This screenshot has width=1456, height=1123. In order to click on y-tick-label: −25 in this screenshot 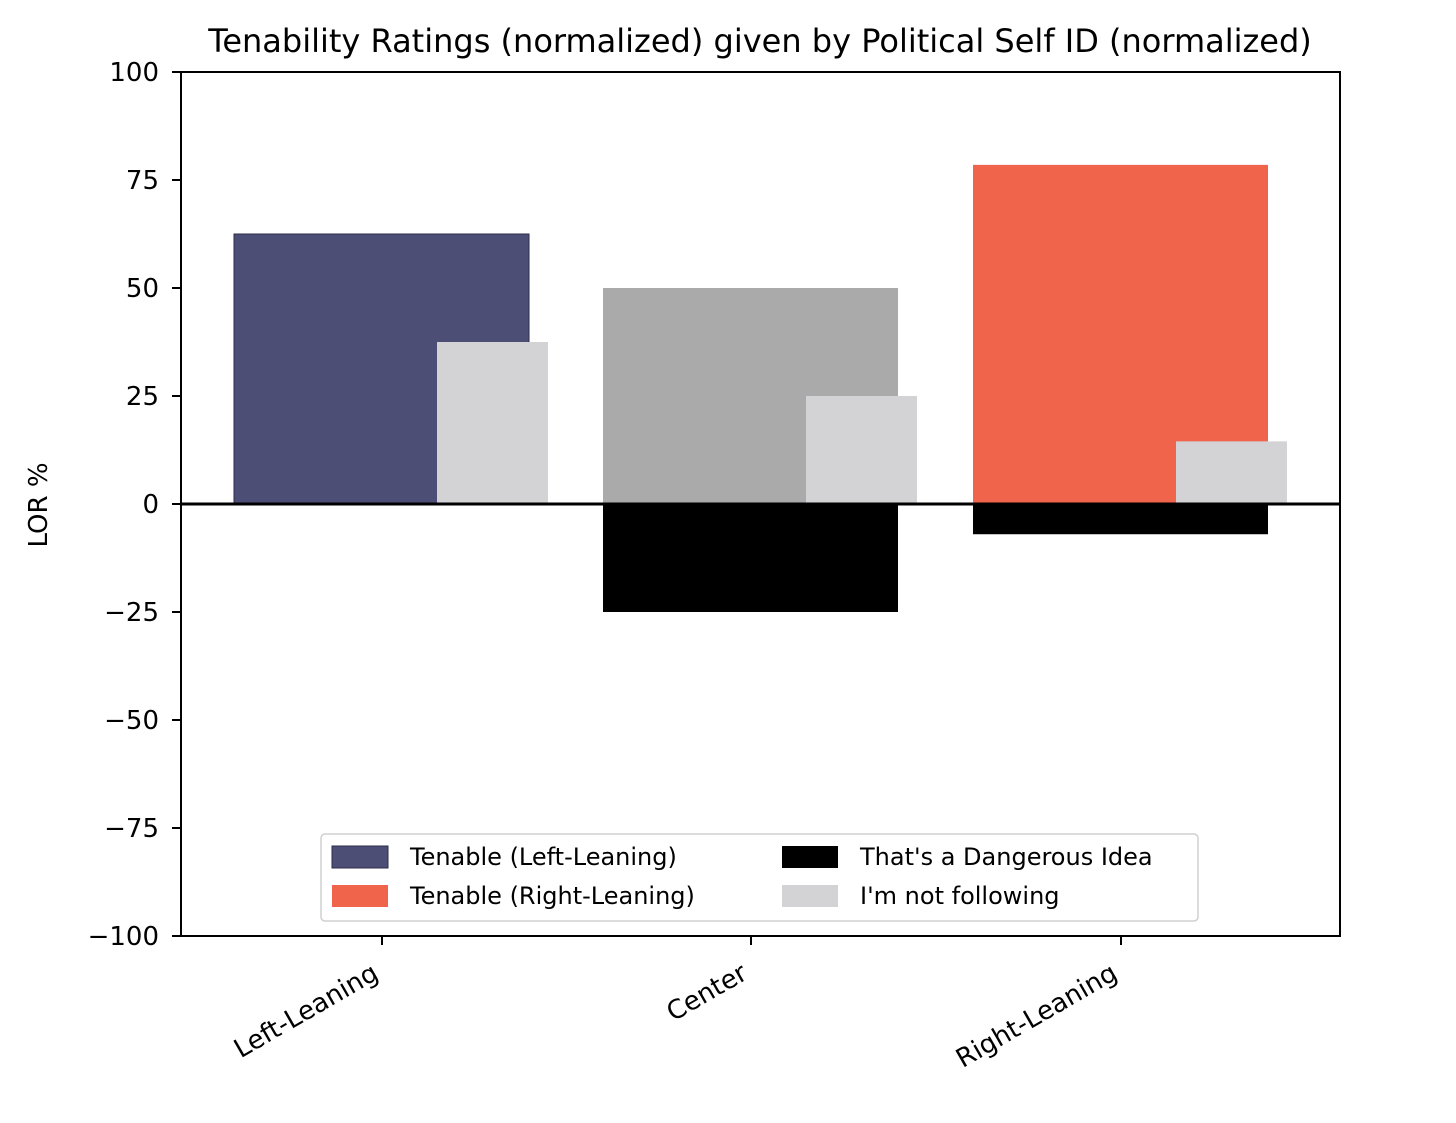, I will do `click(131, 613)`.